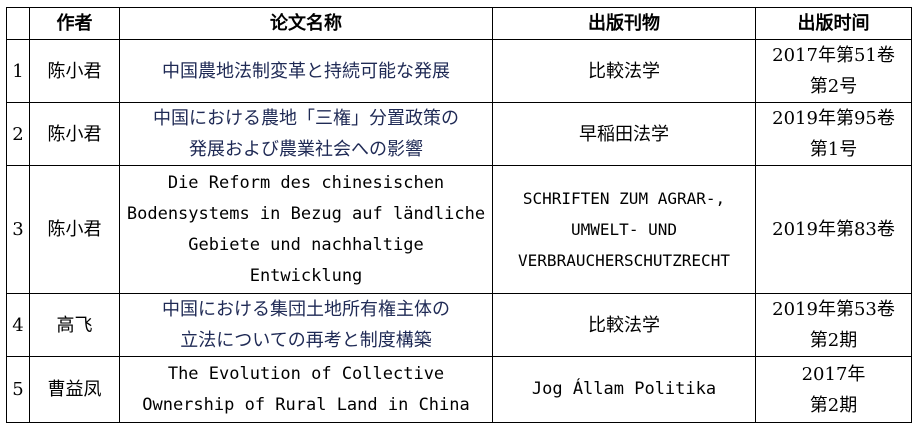  I want to click on journal-line: 早稲田法学, so click(624, 134).